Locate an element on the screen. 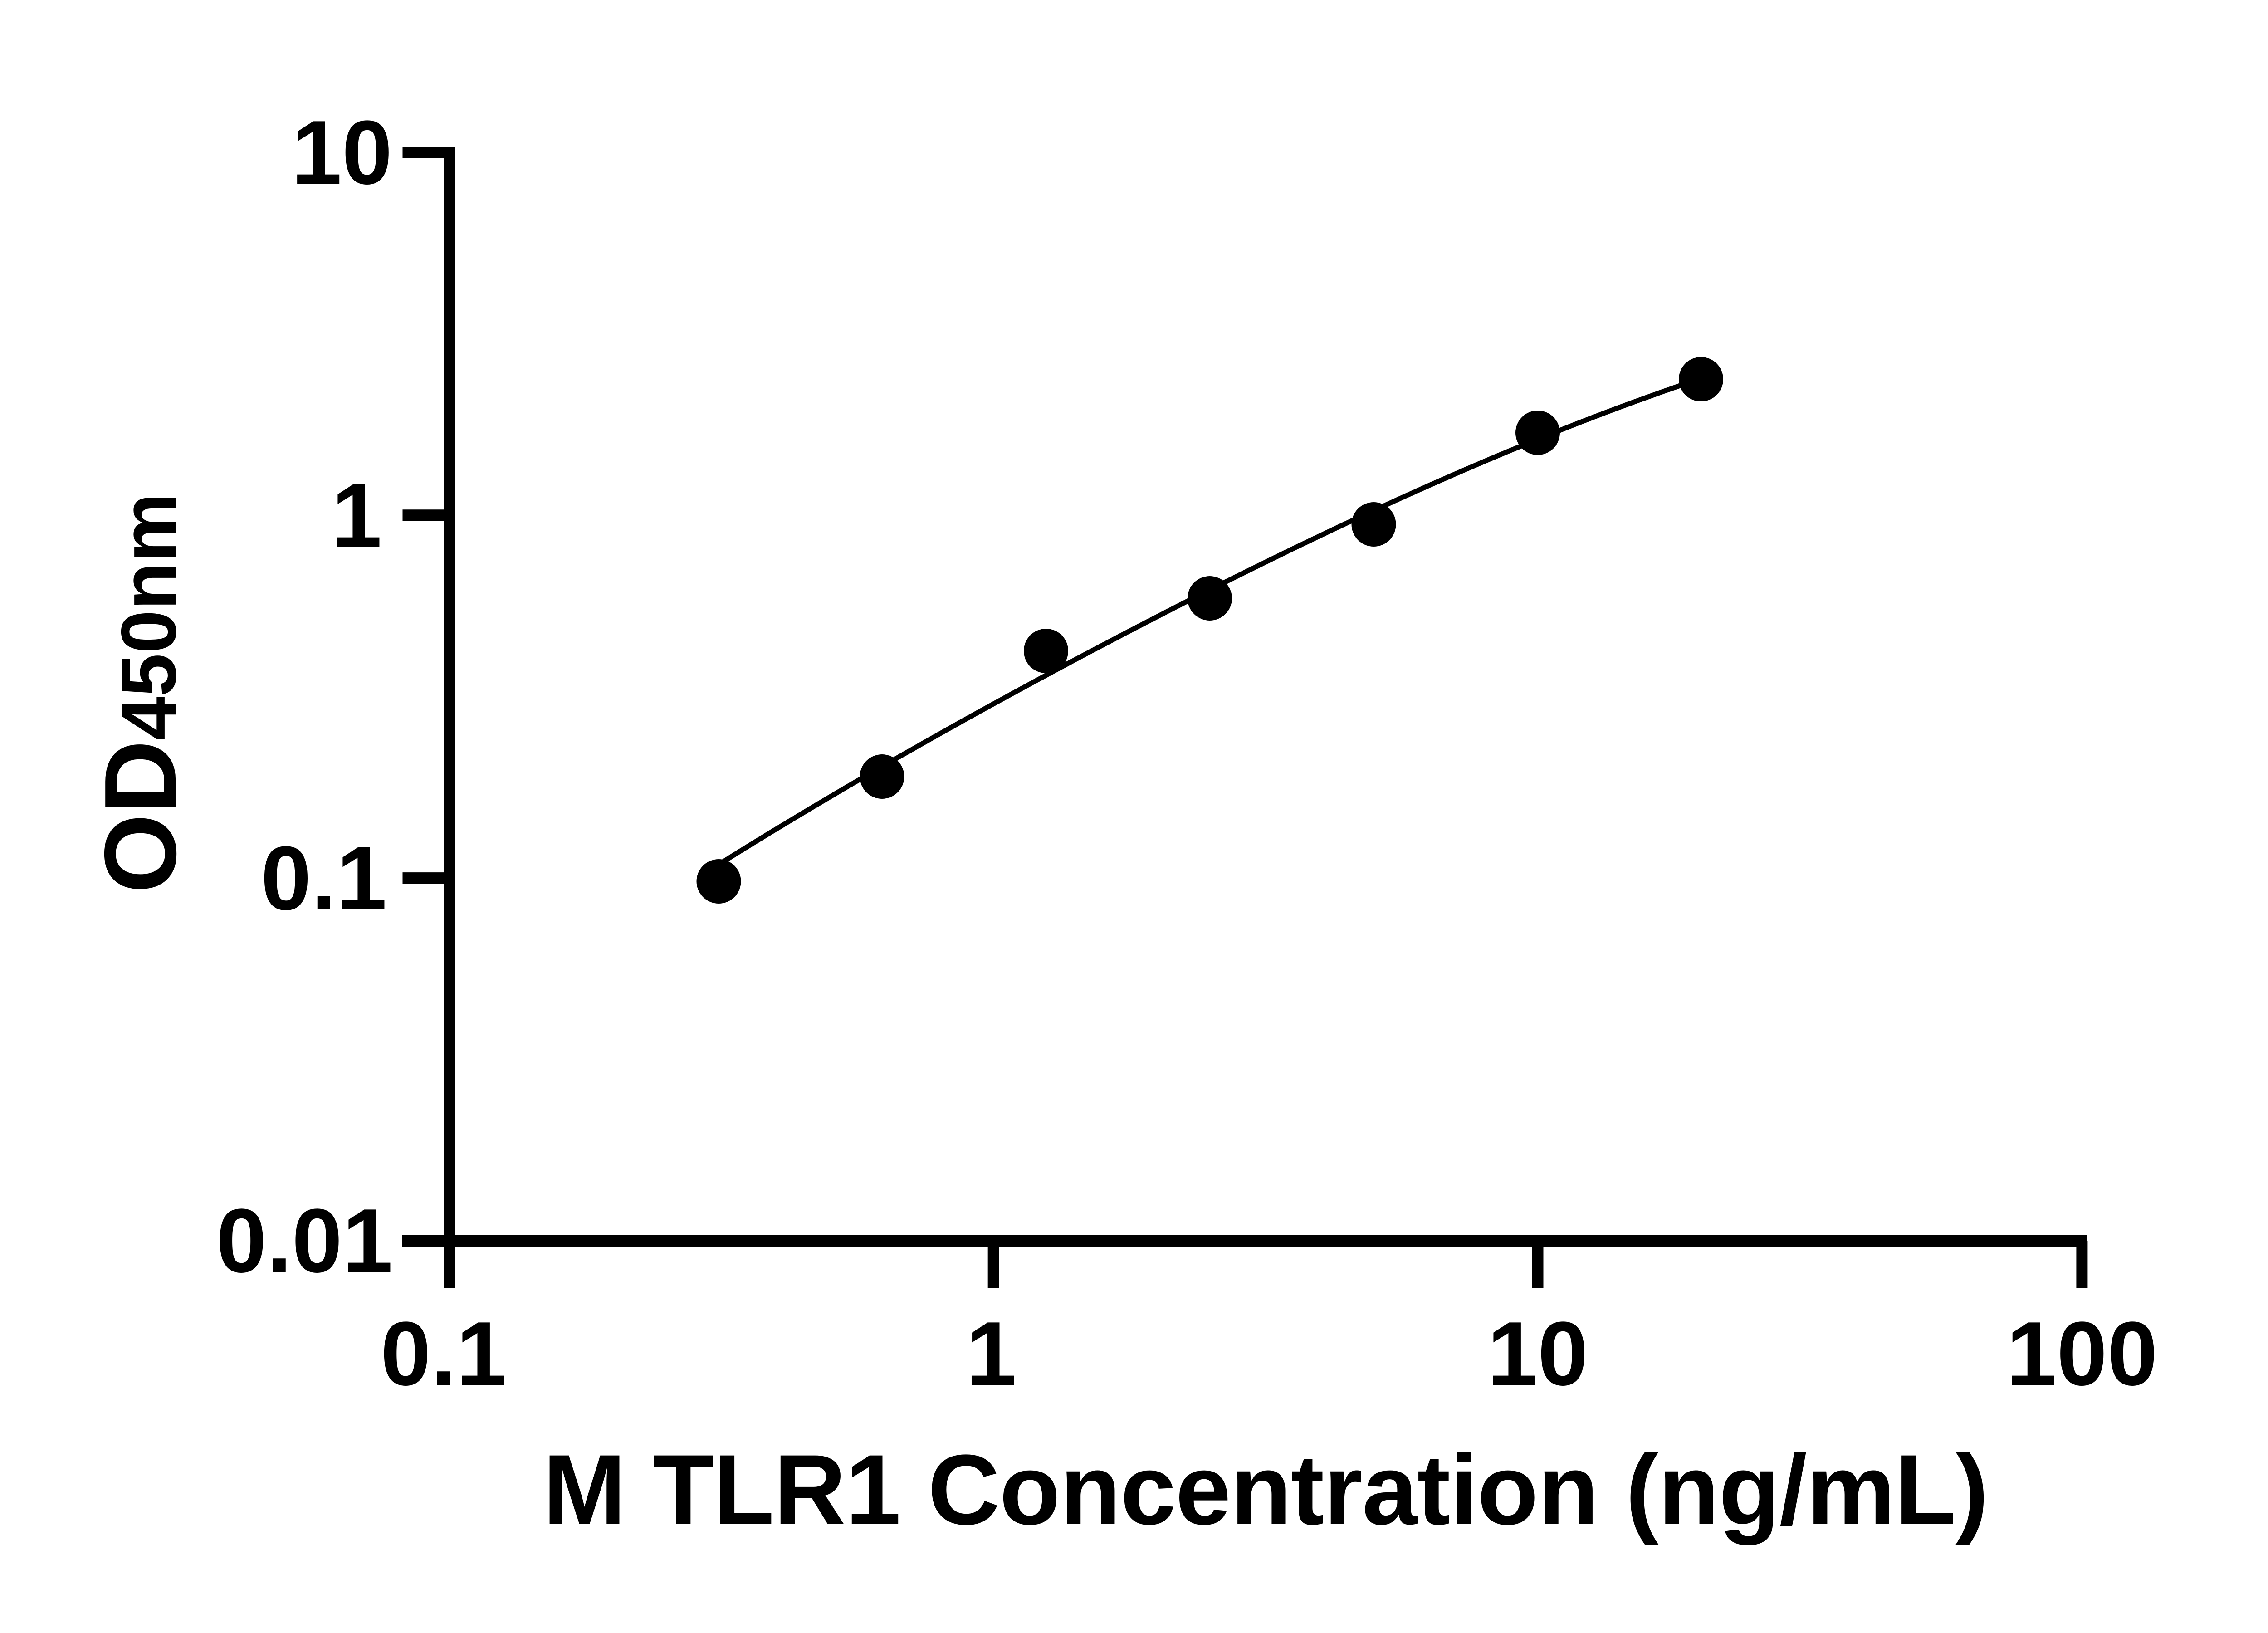 The width and height of the screenshot is (2268, 1633). svg-text: OD450nm is located at coordinates (140, 693).